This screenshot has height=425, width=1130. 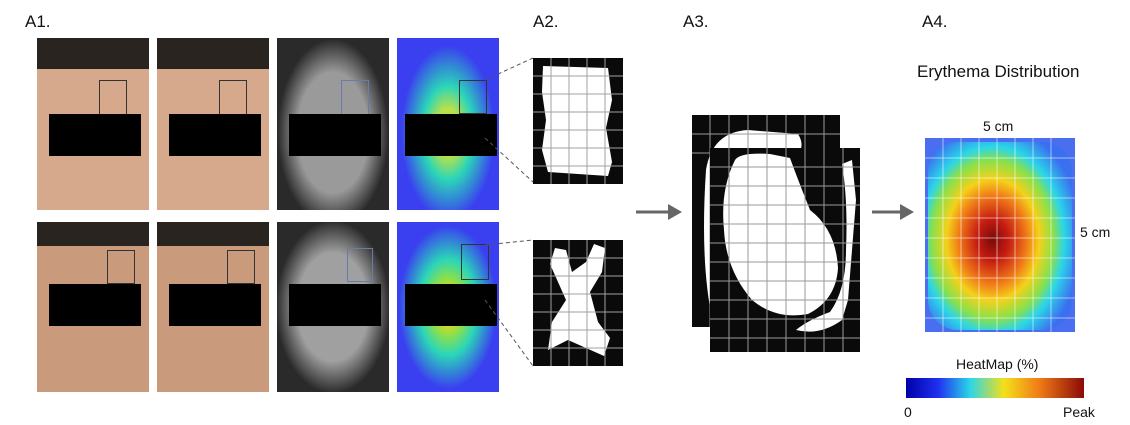 I want to click on panel-label-a3: A3., so click(x=696, y=21).